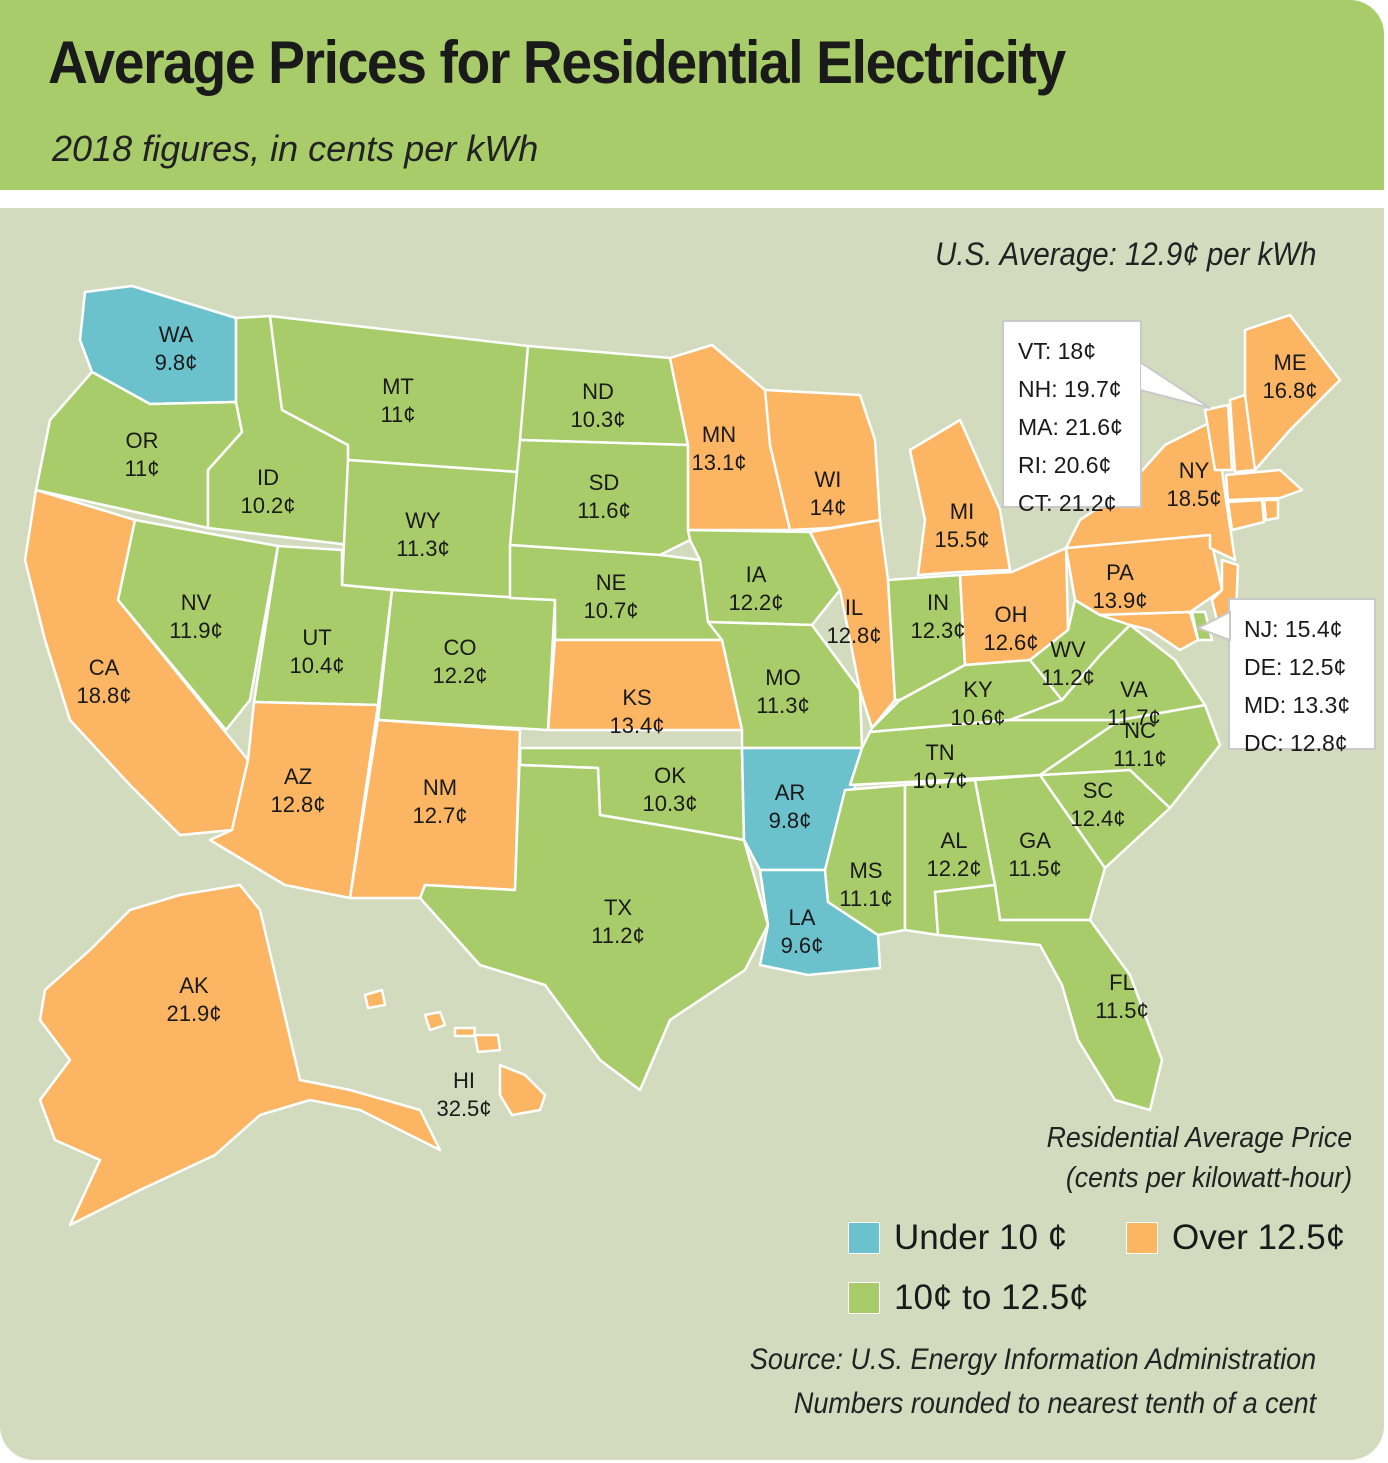  Describe the element at coordinates (1264, 485) in the screenshot. I see `state-ma` at that location.